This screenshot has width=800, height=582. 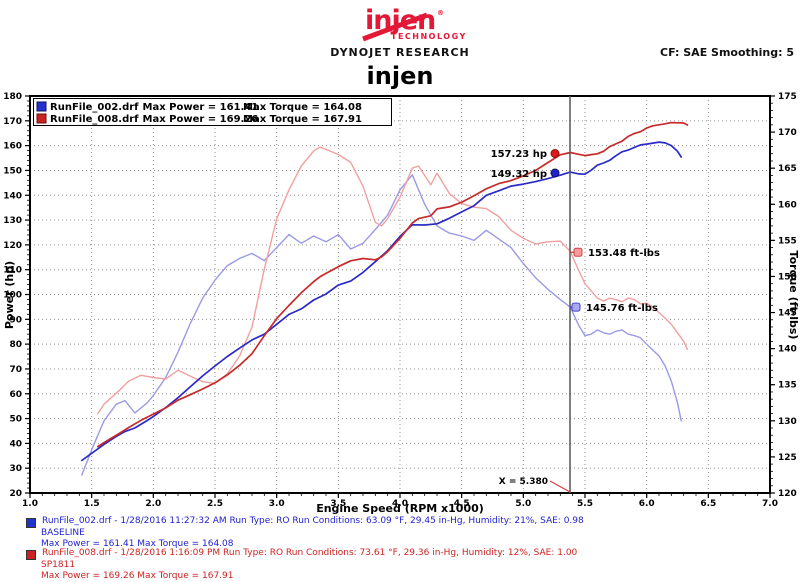 I want to click on rpm-tick-label: 1.0, so click(x=30, y=504).